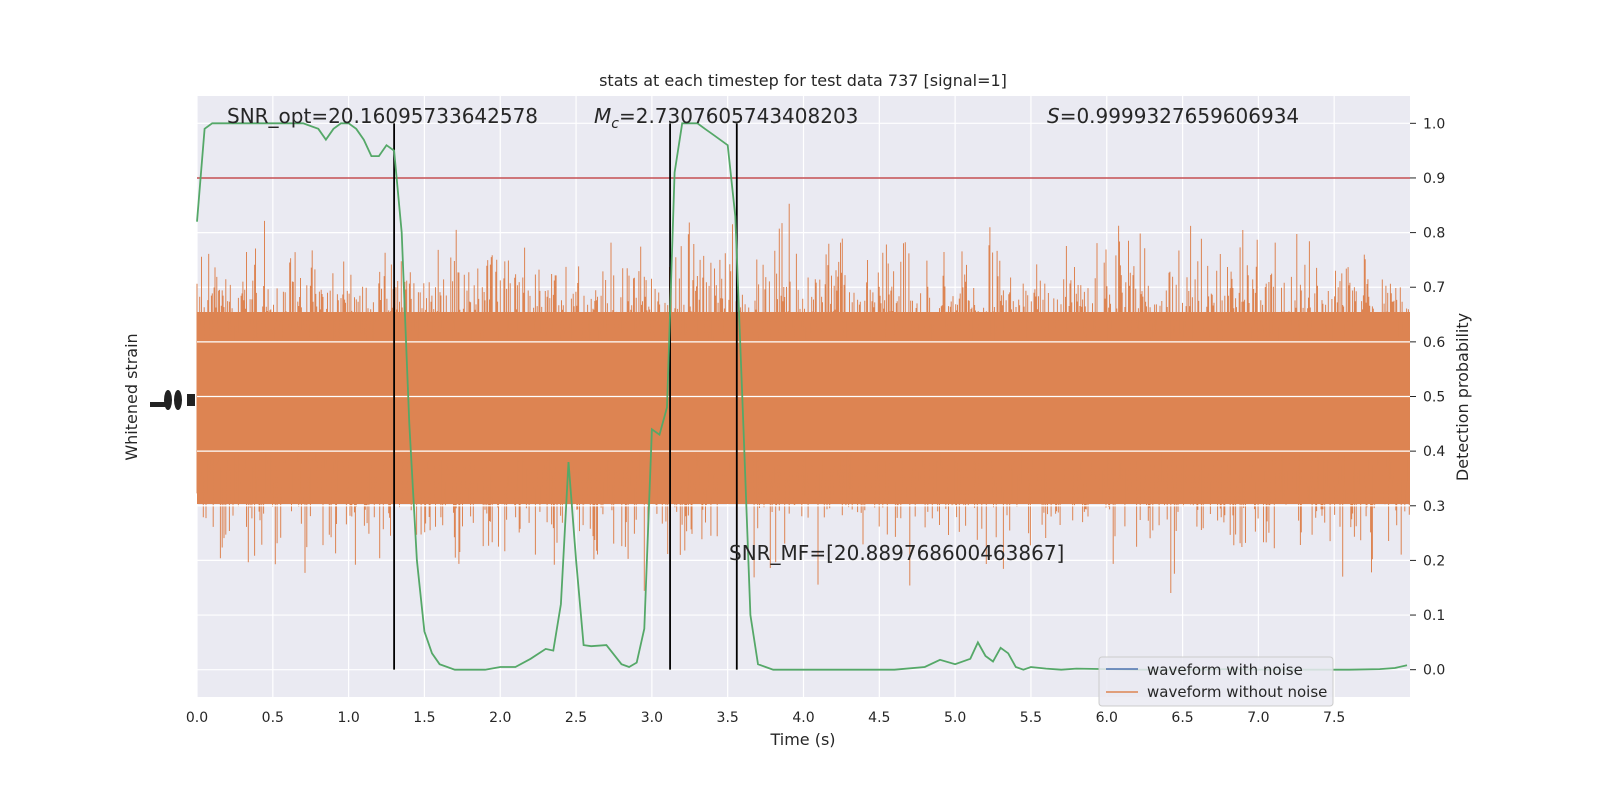 This screenshot has width=1600, height=800. I want to click on x-tick-label: 7.5, so click(1334, 718).